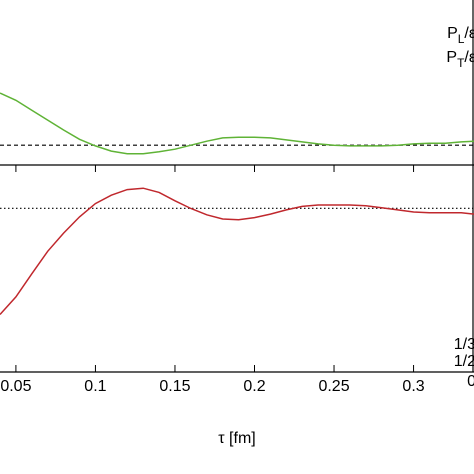 This screenshot has height=474, width=474. I want to click on x-tick-label: 0.15, so click(174, 386).